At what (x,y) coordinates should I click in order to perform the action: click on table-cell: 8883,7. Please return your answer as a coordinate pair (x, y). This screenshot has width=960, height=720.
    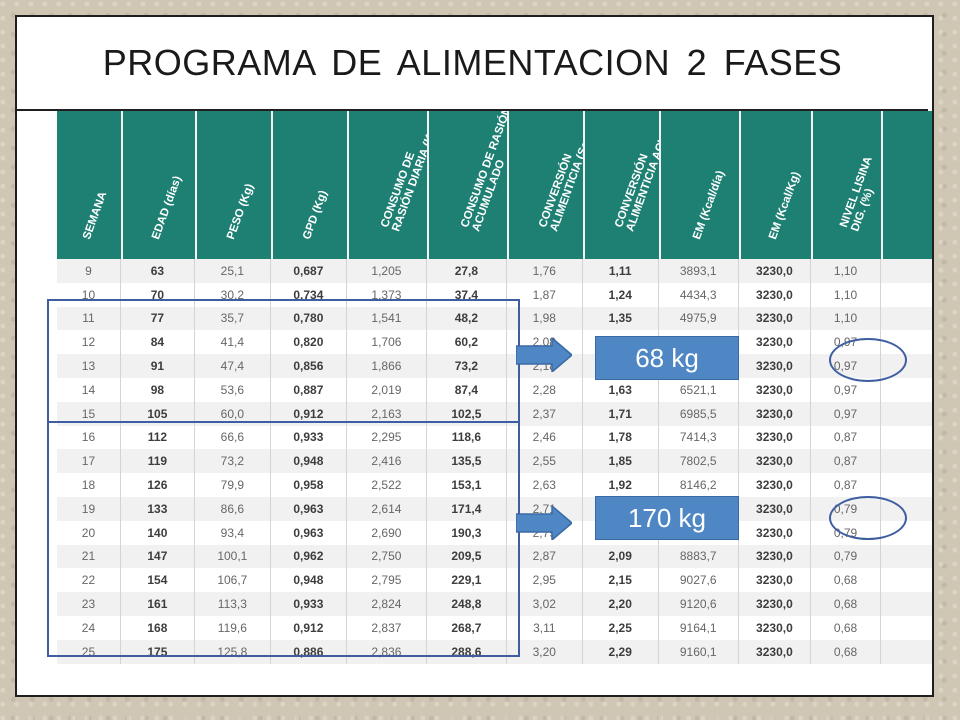
    Looking at the image, I should click on (698, 556).